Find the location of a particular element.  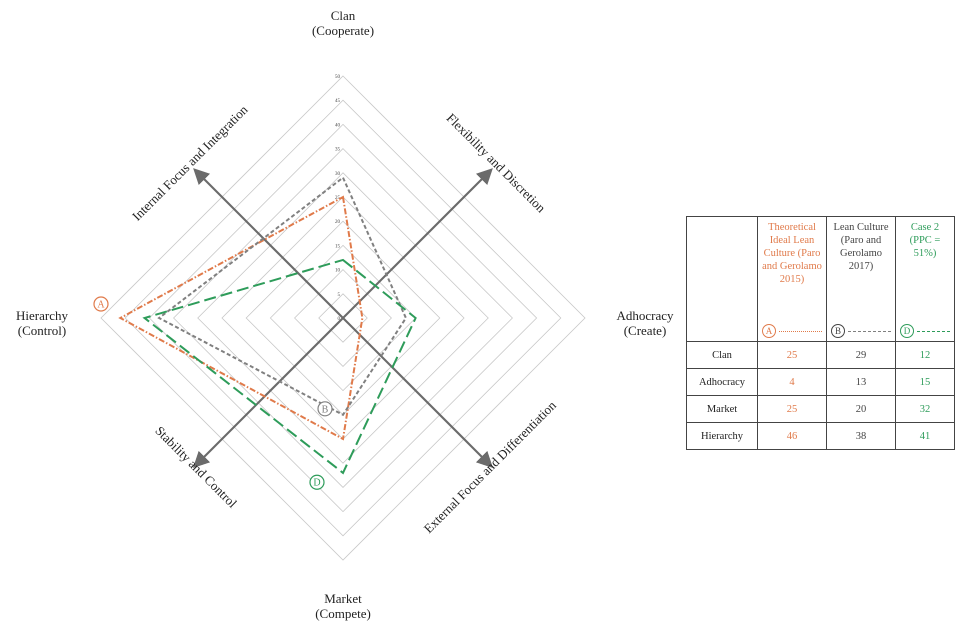

legend-header-d-text: Case 2 (PPC = 51%) is located at coordinates (925, 240).